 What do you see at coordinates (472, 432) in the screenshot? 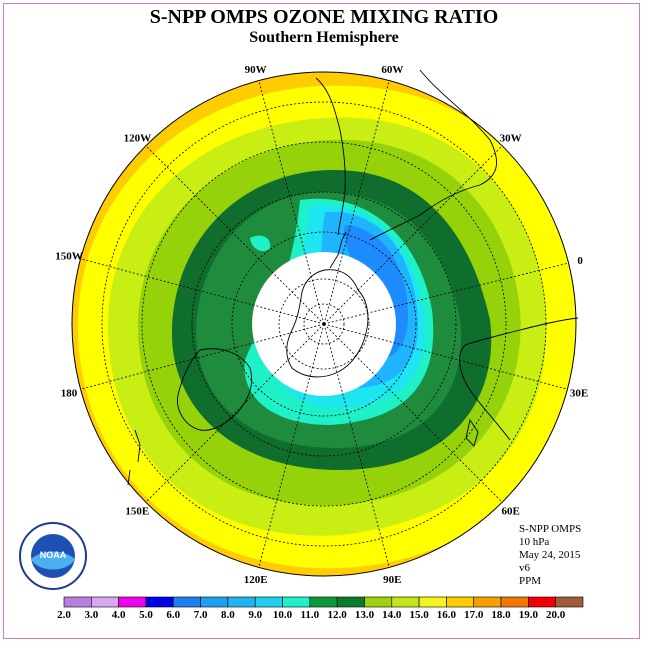
I see `madagascar-coast` at bounding box center [472, 432].